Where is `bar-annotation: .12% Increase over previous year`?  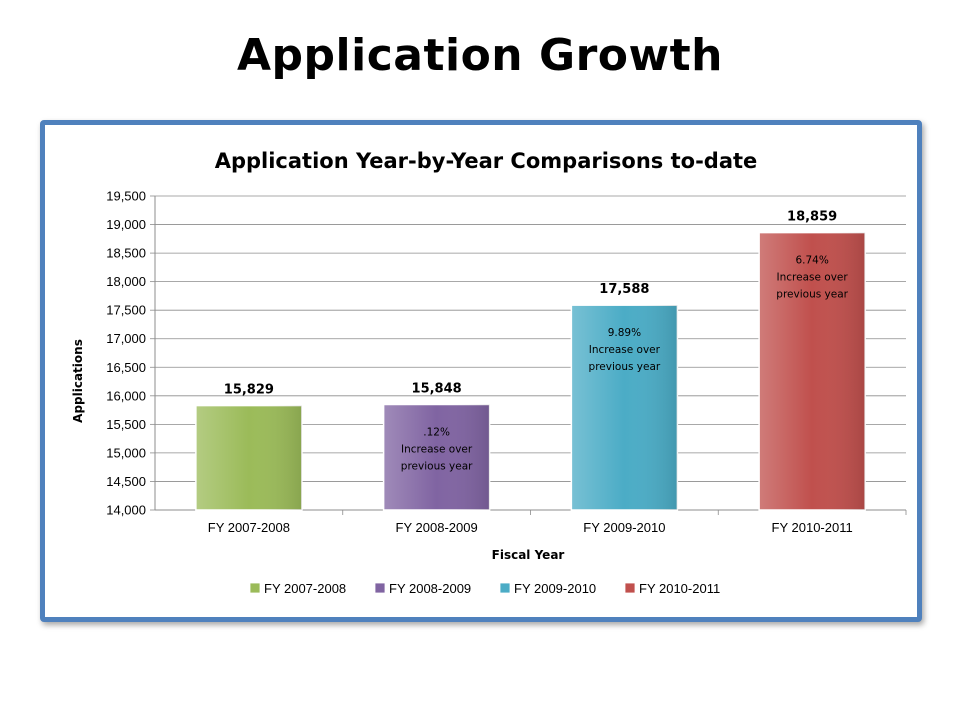 bar-annotation: .12% Increase over previous year is located at coordinates (437, 449).